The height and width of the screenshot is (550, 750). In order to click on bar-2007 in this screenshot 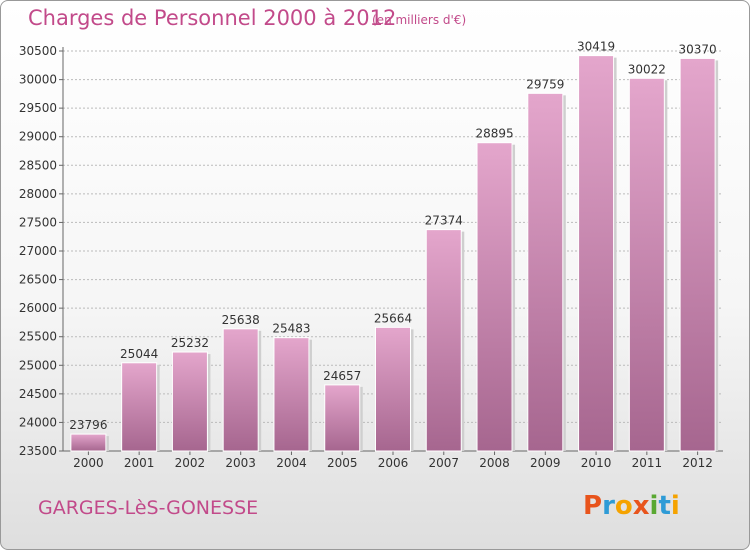, I will do `click(443, 340)`.